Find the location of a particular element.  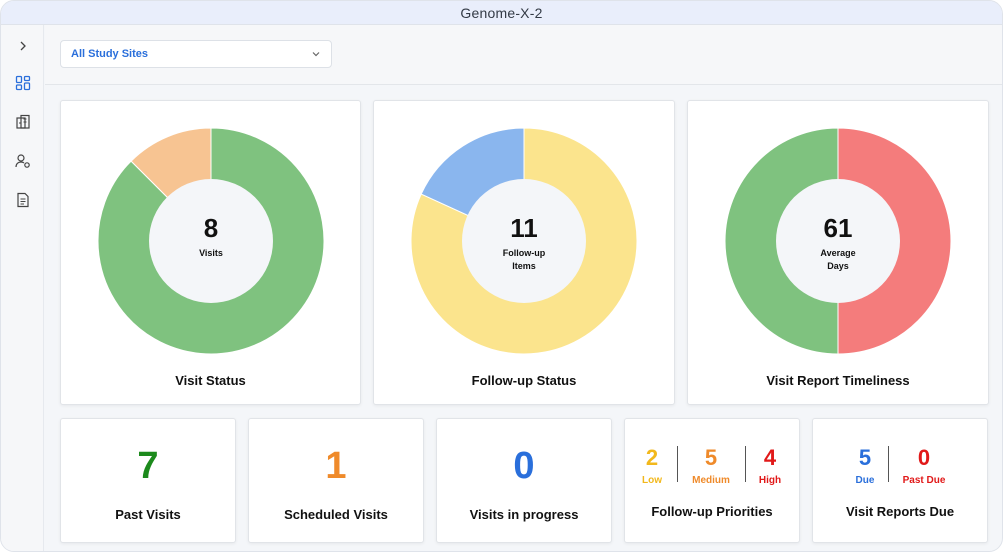

reports-due: 5 Due is located at coordinates (865, 465).